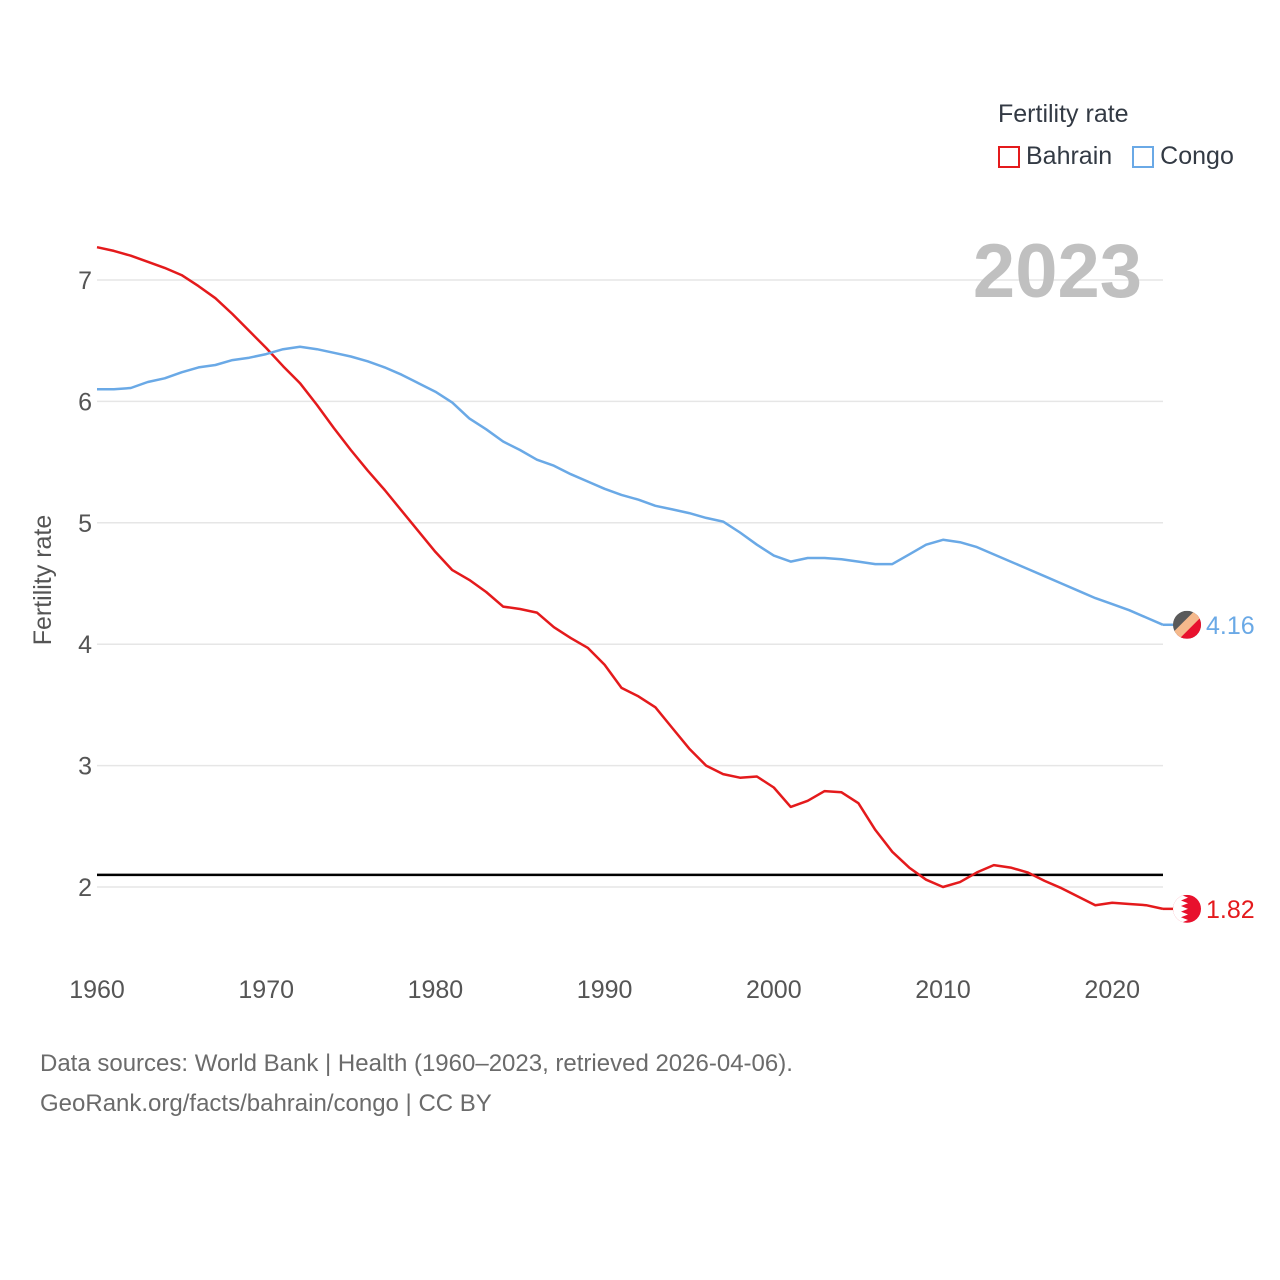 The width and height of the screenshot is (1280, 1280). Describe the element at coordinates (1230, 626) in the screenshot. I see `end-label-congo: 4.16` at that location.